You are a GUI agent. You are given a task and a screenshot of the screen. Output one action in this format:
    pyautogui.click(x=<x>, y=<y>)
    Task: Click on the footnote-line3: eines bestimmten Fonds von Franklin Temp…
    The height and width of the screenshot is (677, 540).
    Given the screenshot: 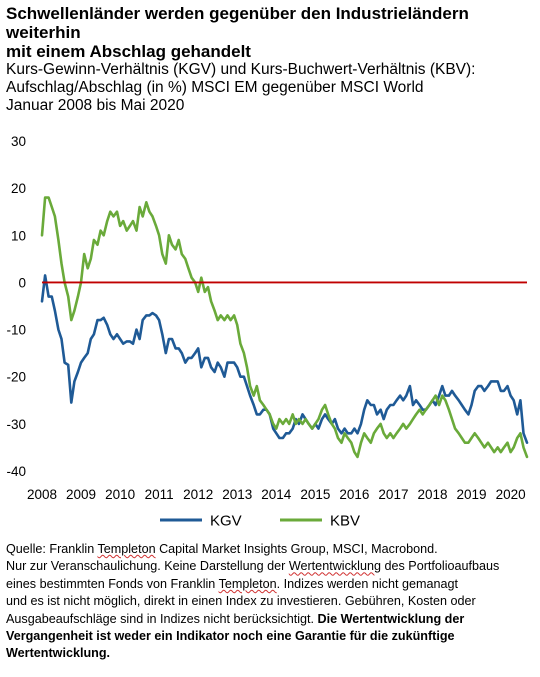 What is the action you would take?
    pyautogui.click(x=270, y=584)
    